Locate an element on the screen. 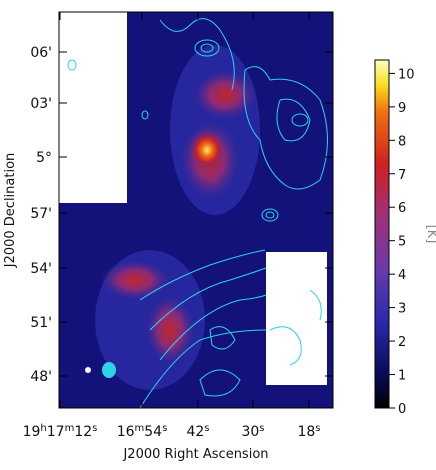  x-tick-label: 19h17m12s is located at coordinates (60, 432).